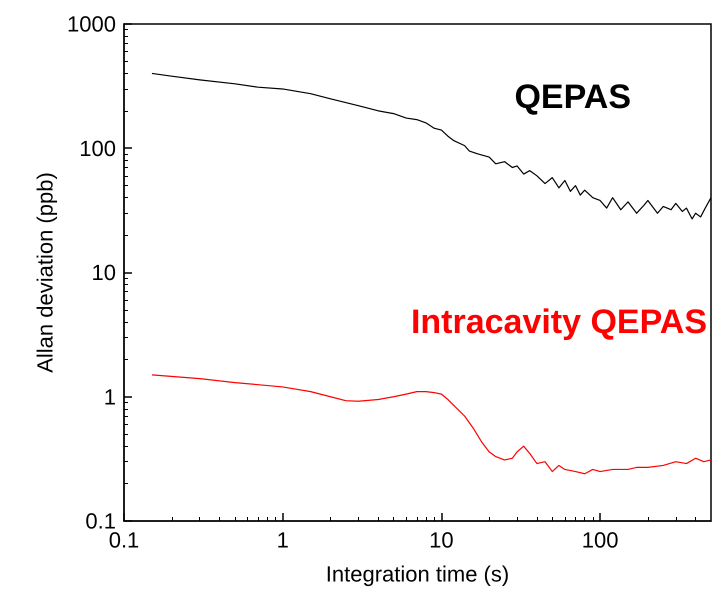  I want to click on x-tick-label: 1, so click(282, 540).